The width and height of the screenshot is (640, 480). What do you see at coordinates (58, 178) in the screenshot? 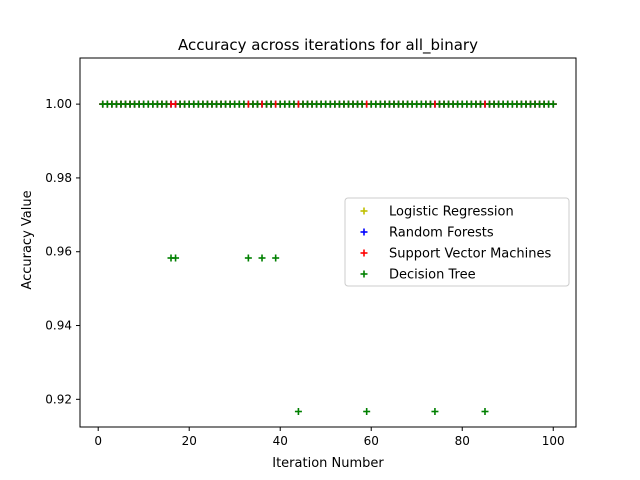
I see `y-tick-label: 0.98` at bounding box center [58, 178].